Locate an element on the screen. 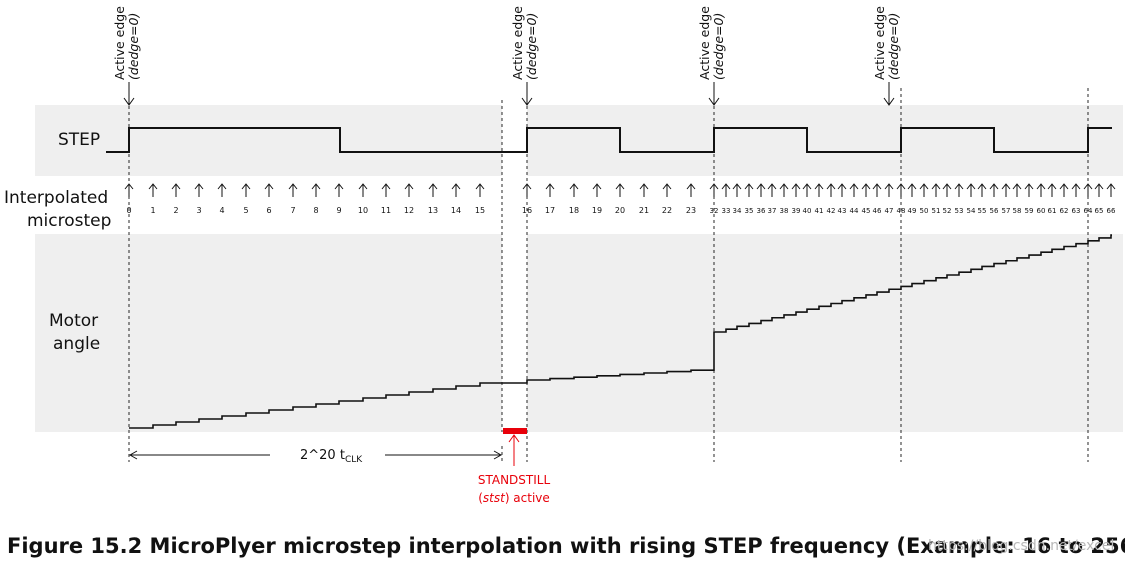  microstep-label-39: 39 is located at coordinates (796, 211).